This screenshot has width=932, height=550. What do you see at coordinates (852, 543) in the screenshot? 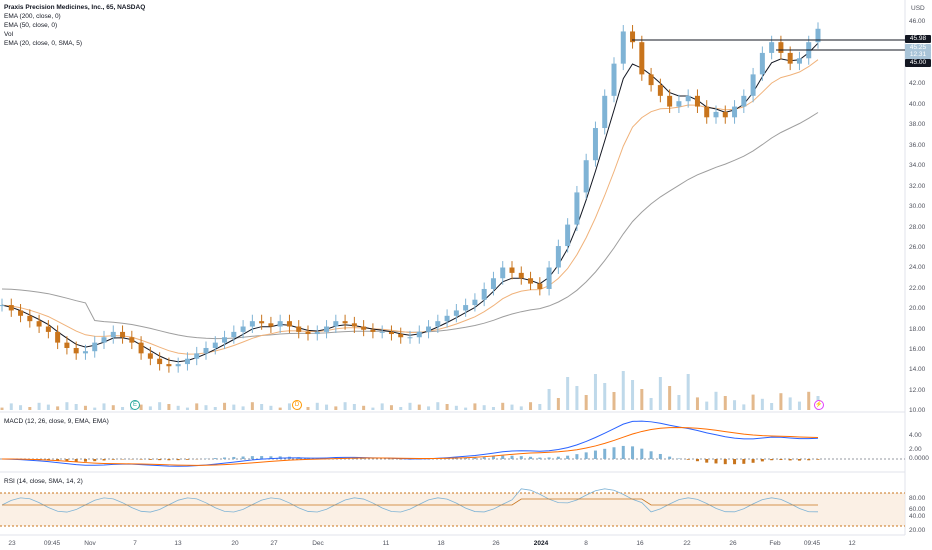
I see `time-tick: 12` at bounding box center [852, 543].